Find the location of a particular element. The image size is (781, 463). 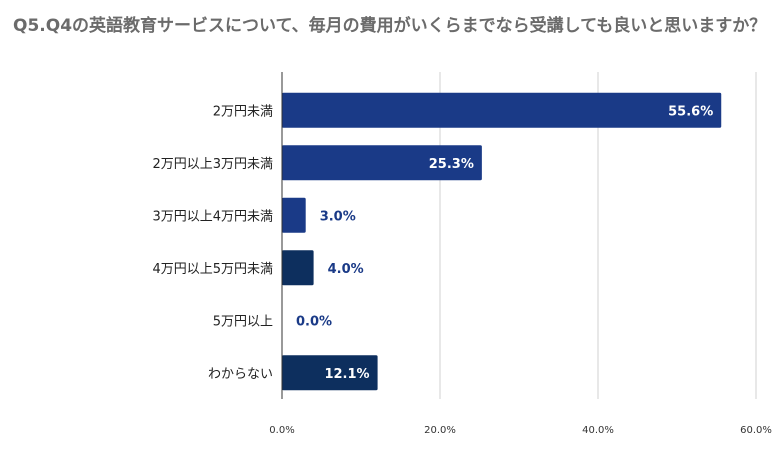

data-label: 3.0% is located at coordinates (338, 216).